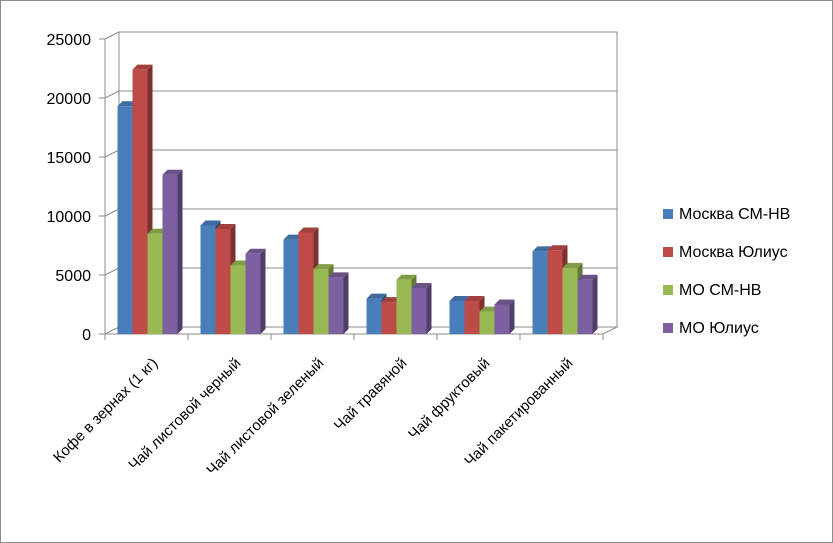 The width and height of the screenshot is (833, 543). Describe the element at coordinates (733, 252) in the screenshot. I see `legend-label: Москва Юлиус` at that location.